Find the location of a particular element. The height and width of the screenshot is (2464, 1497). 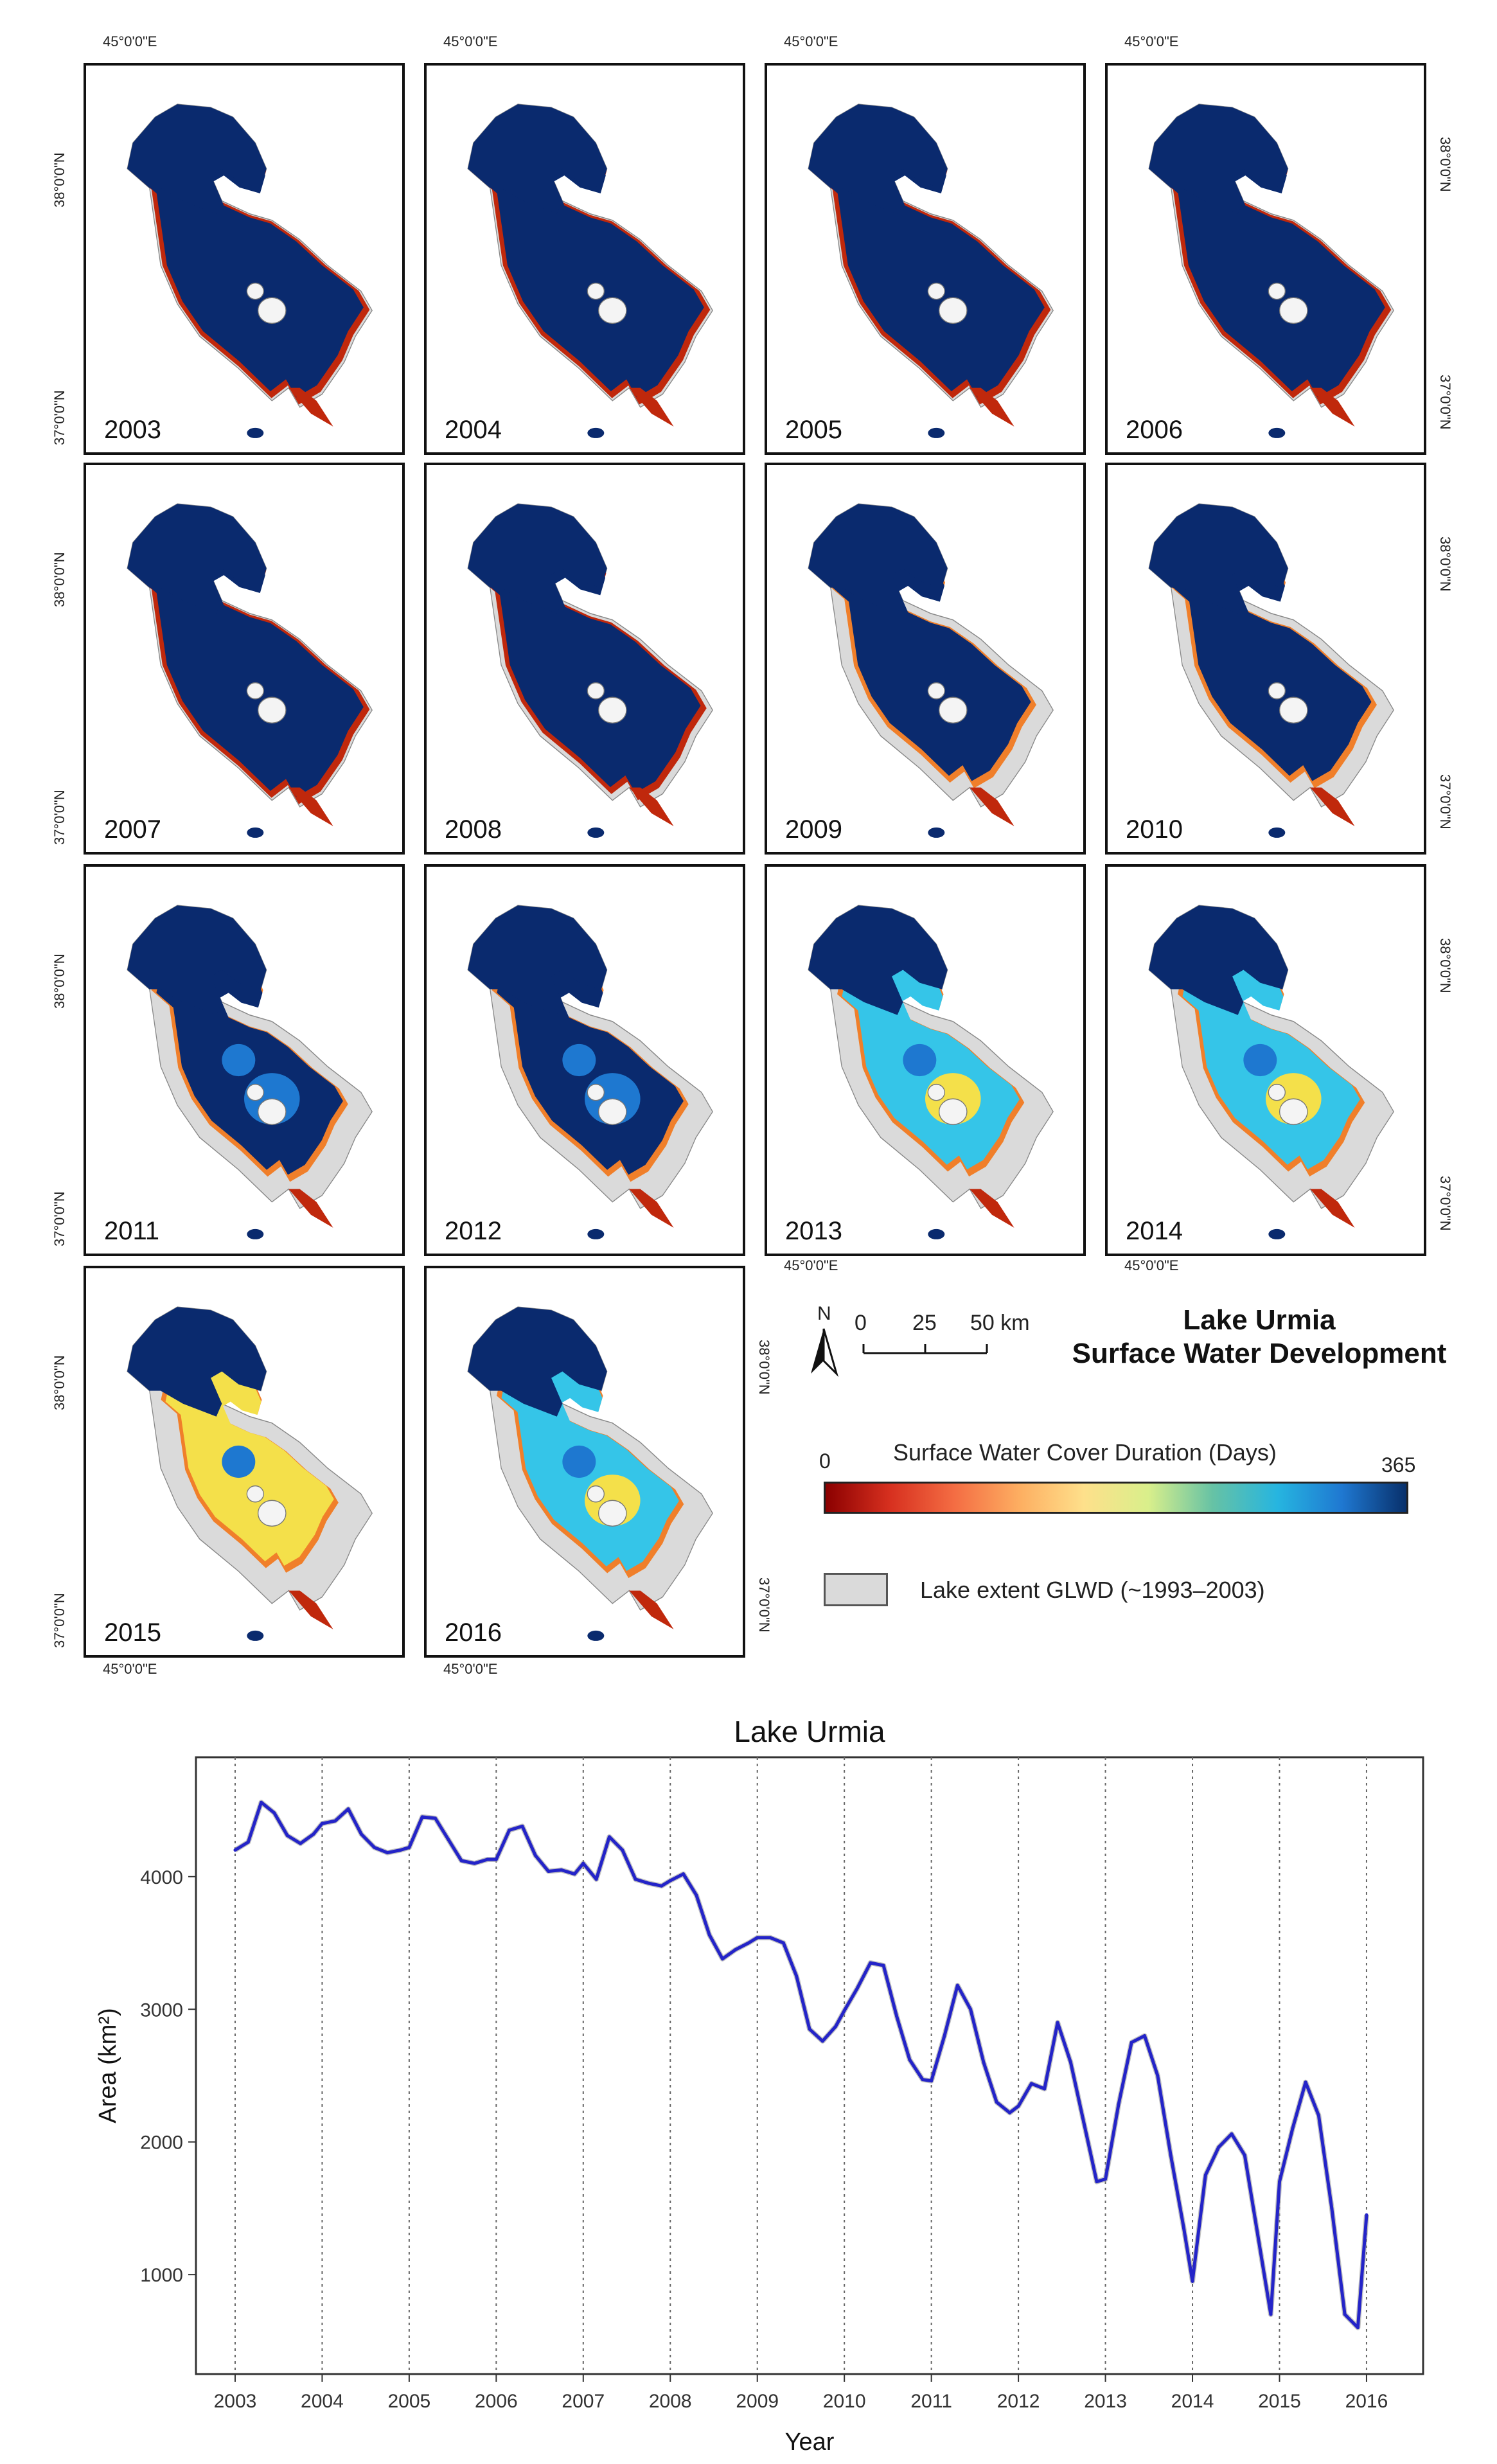

panel-year-label: 2004 is located at coordinates (474, 430).